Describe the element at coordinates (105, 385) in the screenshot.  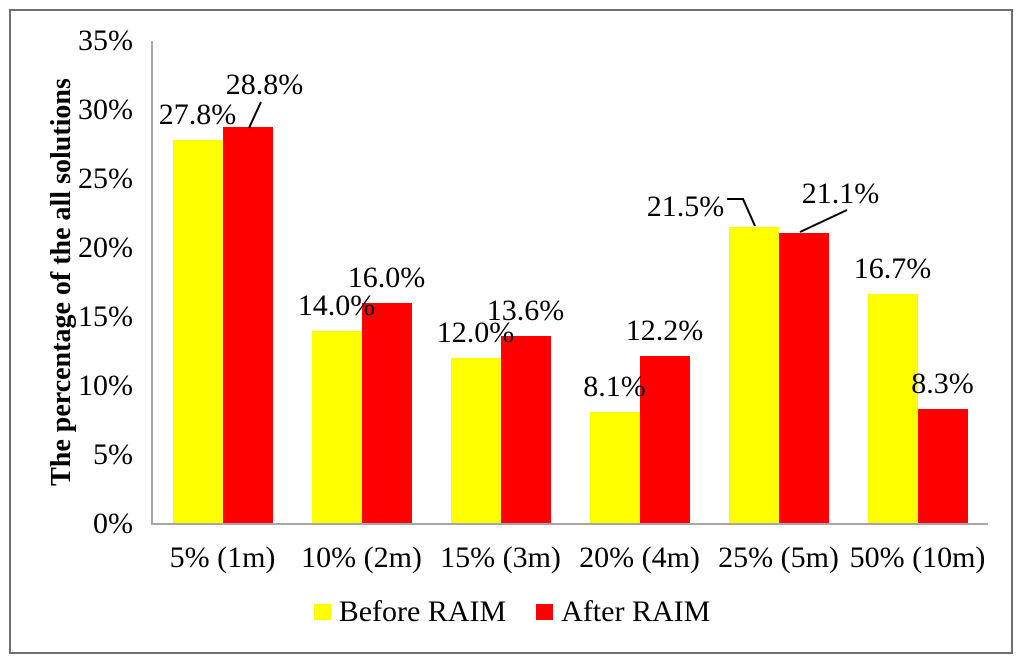
I see `y-tick-label: 10%` at that location.